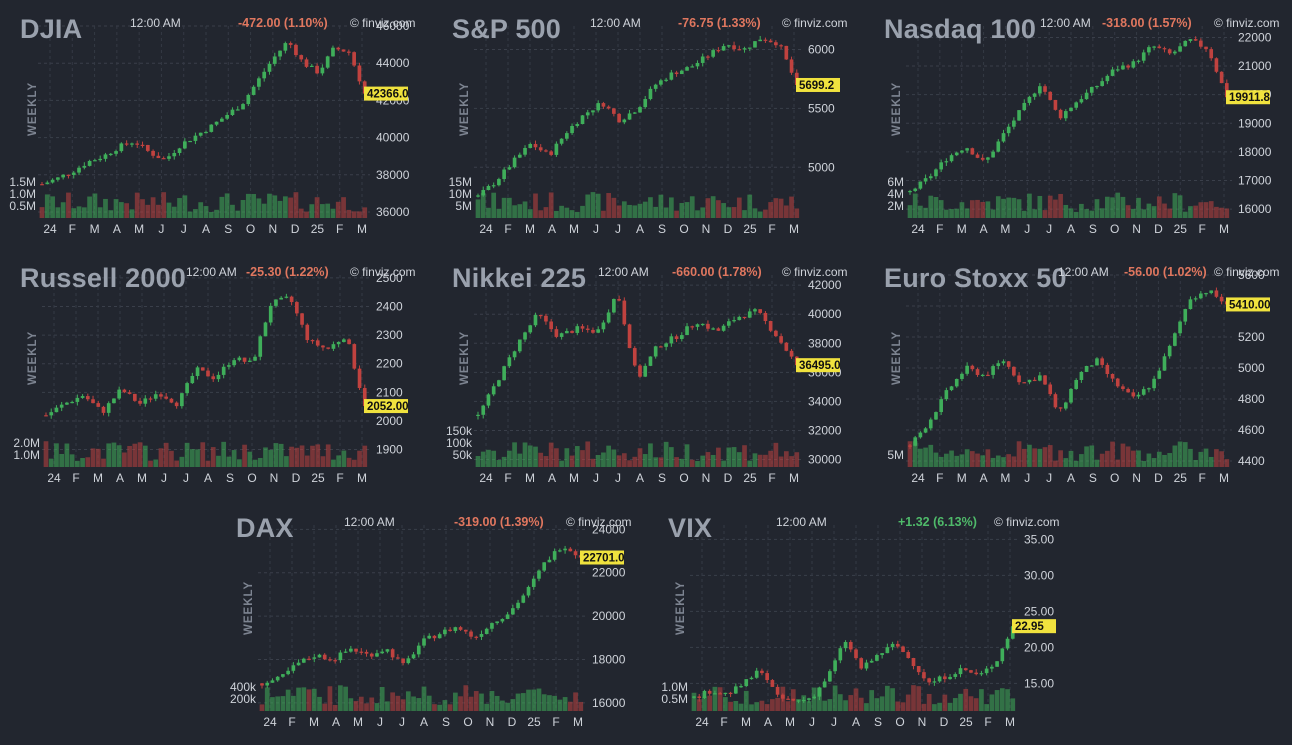  I want to click on y-tick-label: 2500, so click(389, 278).